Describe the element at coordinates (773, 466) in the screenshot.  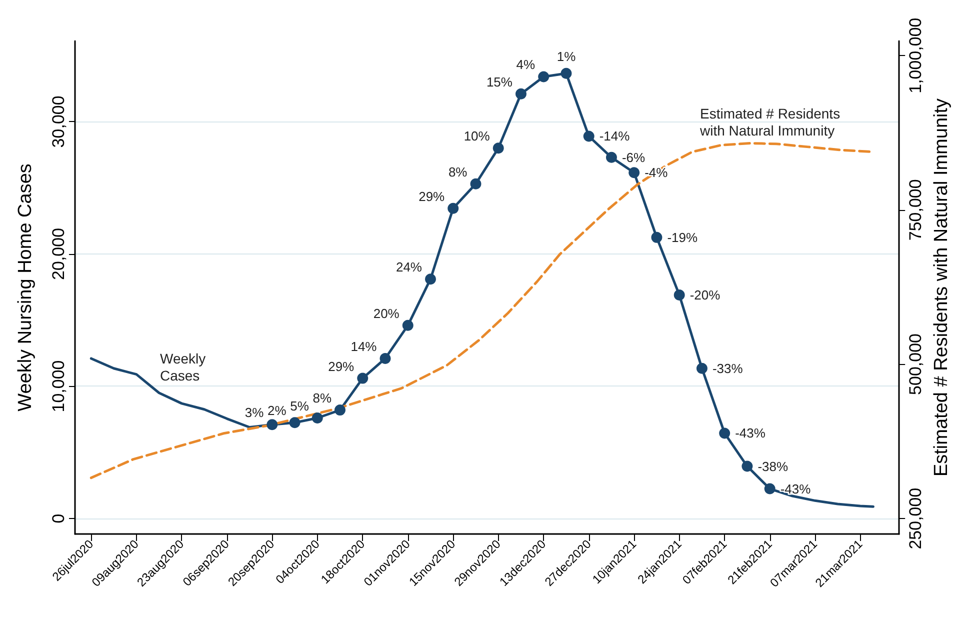
I see `annotation: -38%` at that location.